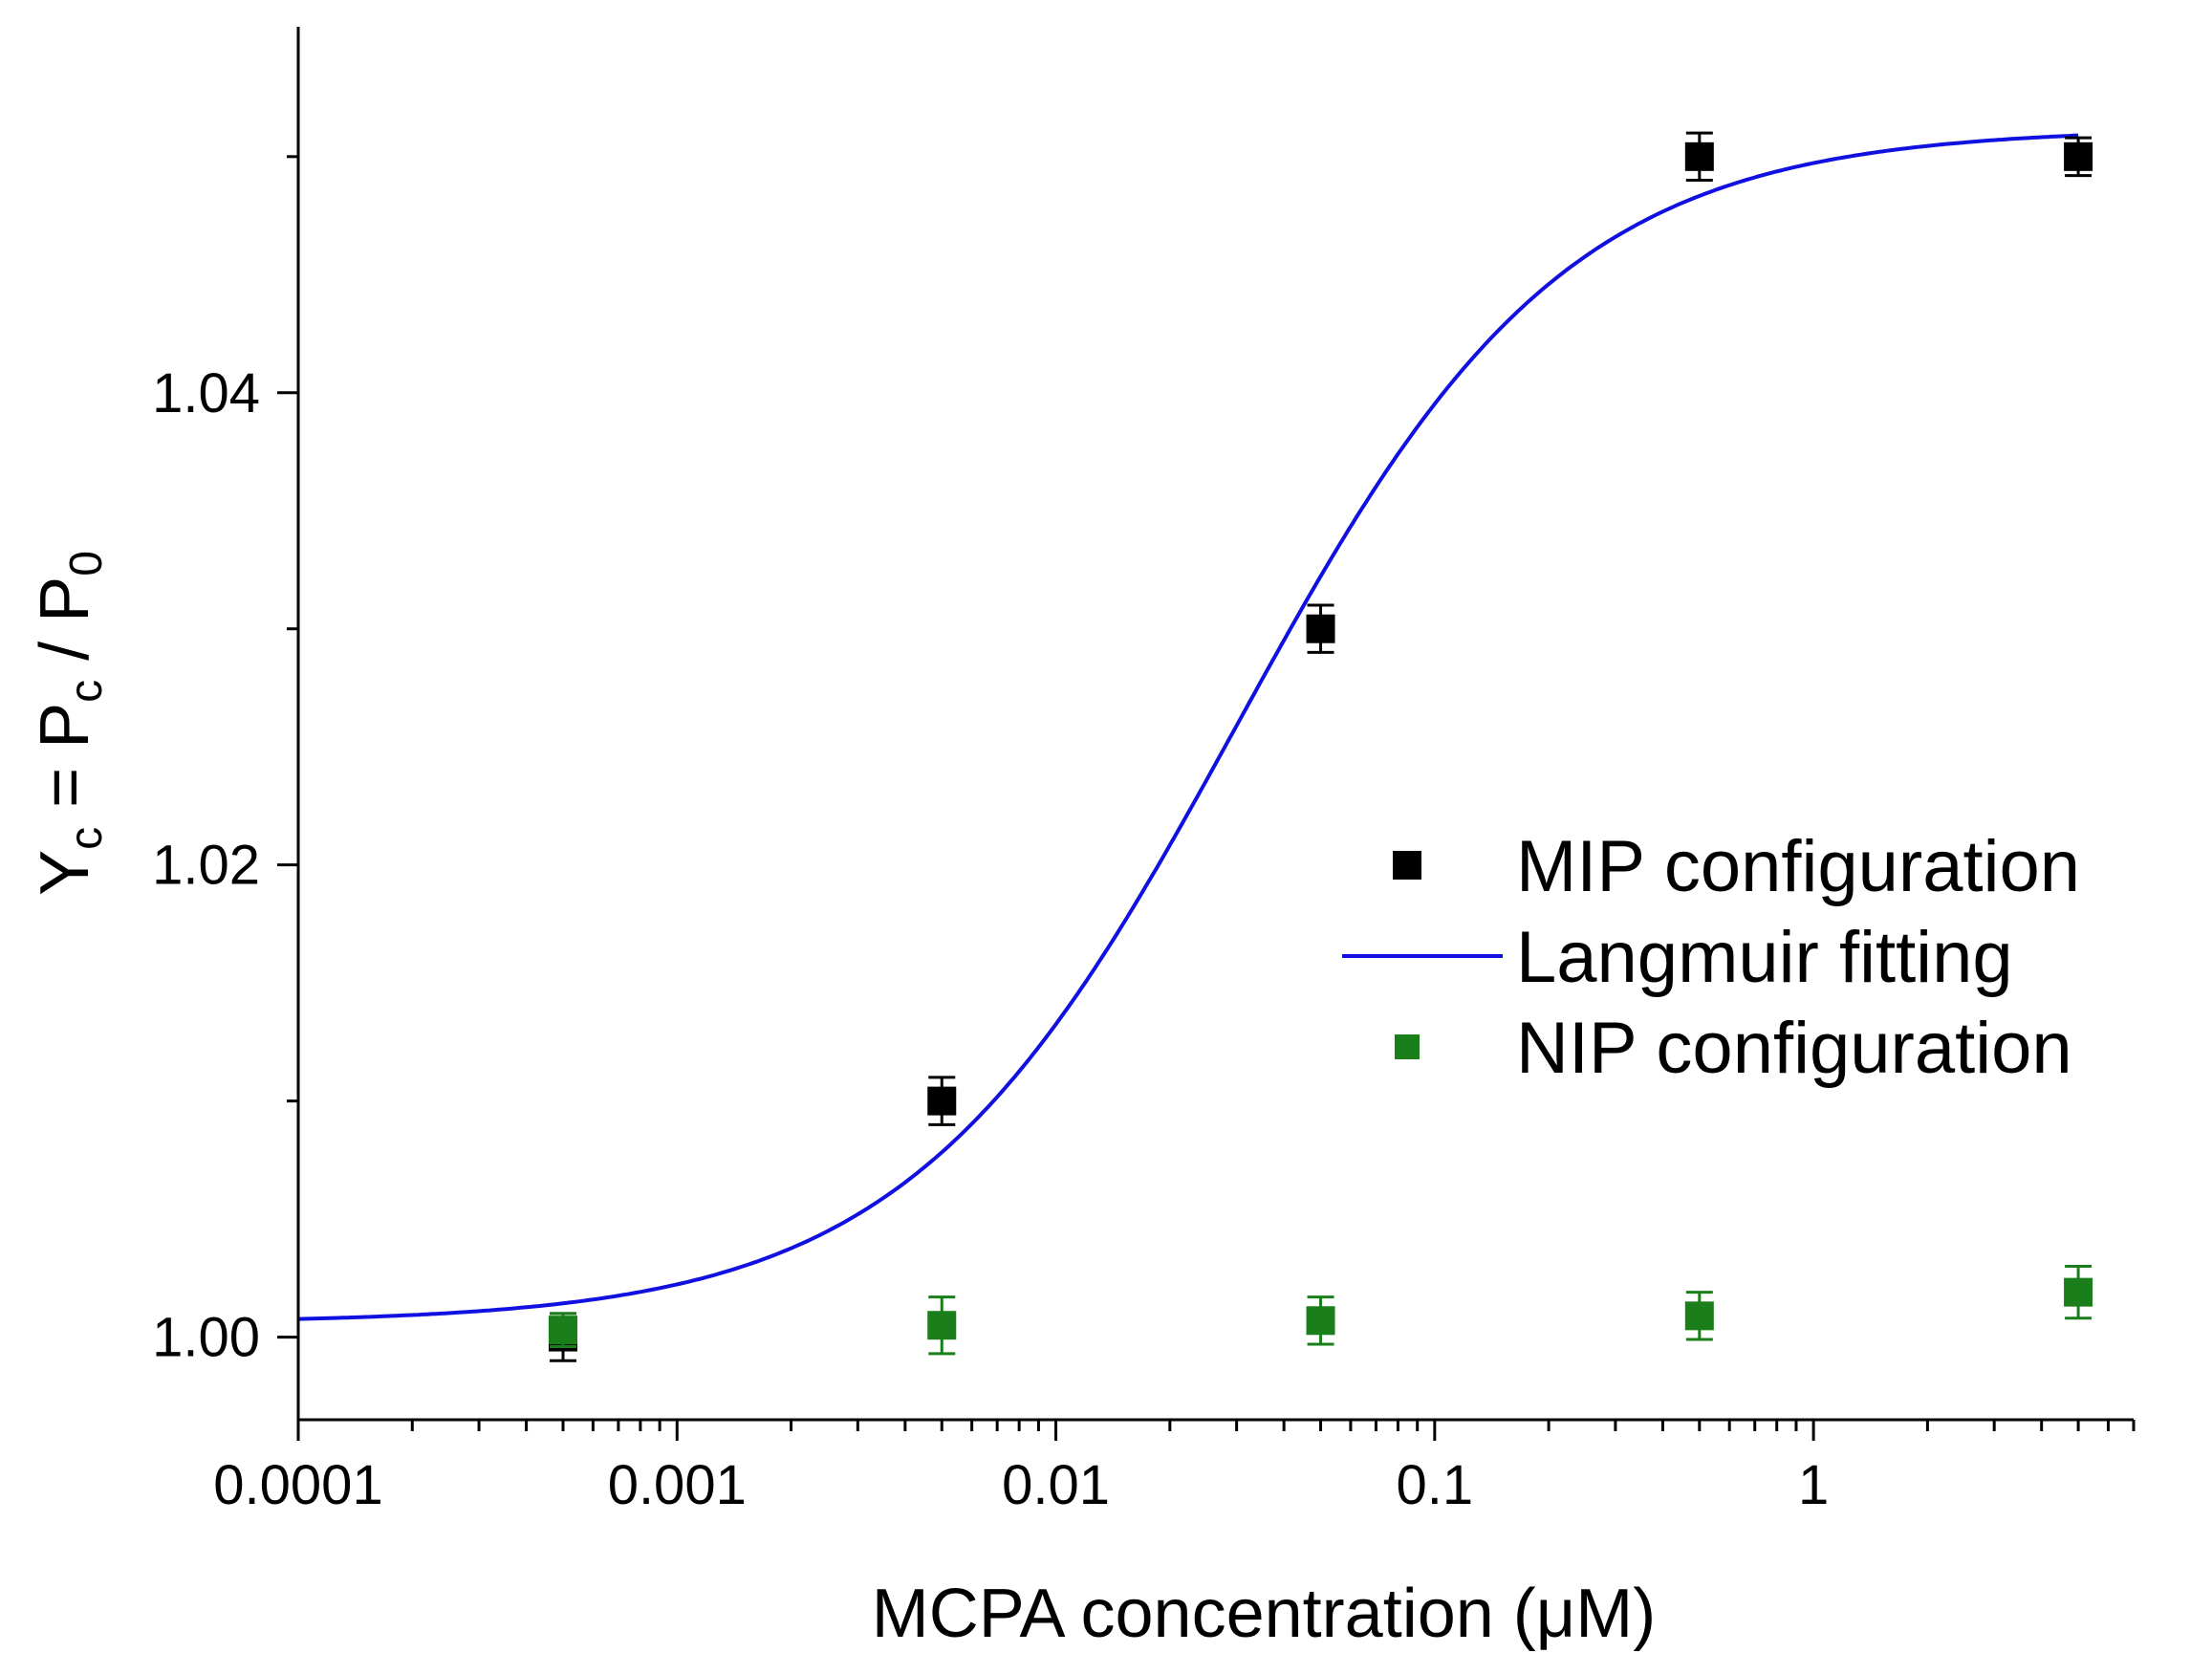 Image resolution: width=2212 pixels, height=1675 pixels. Describe the element at coordinates (1813, 1485) in the screenshot. I see `x-tick-label: 1` at that location.